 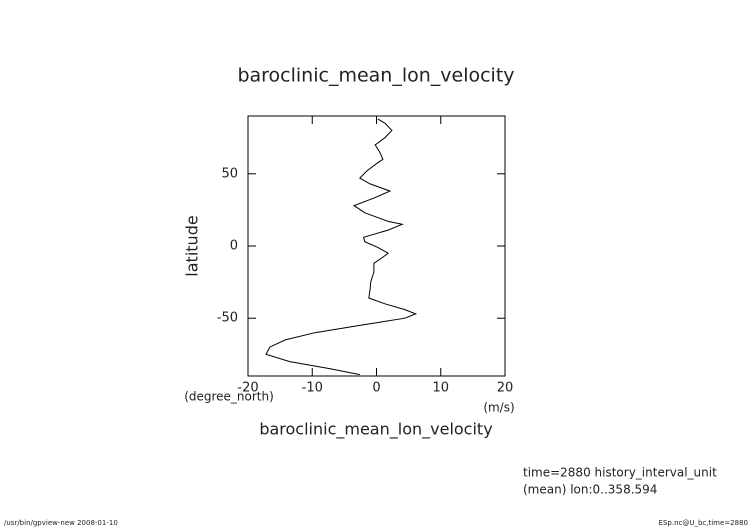 I want to click on x-tick-label: 20, so click(x=505, y=388).